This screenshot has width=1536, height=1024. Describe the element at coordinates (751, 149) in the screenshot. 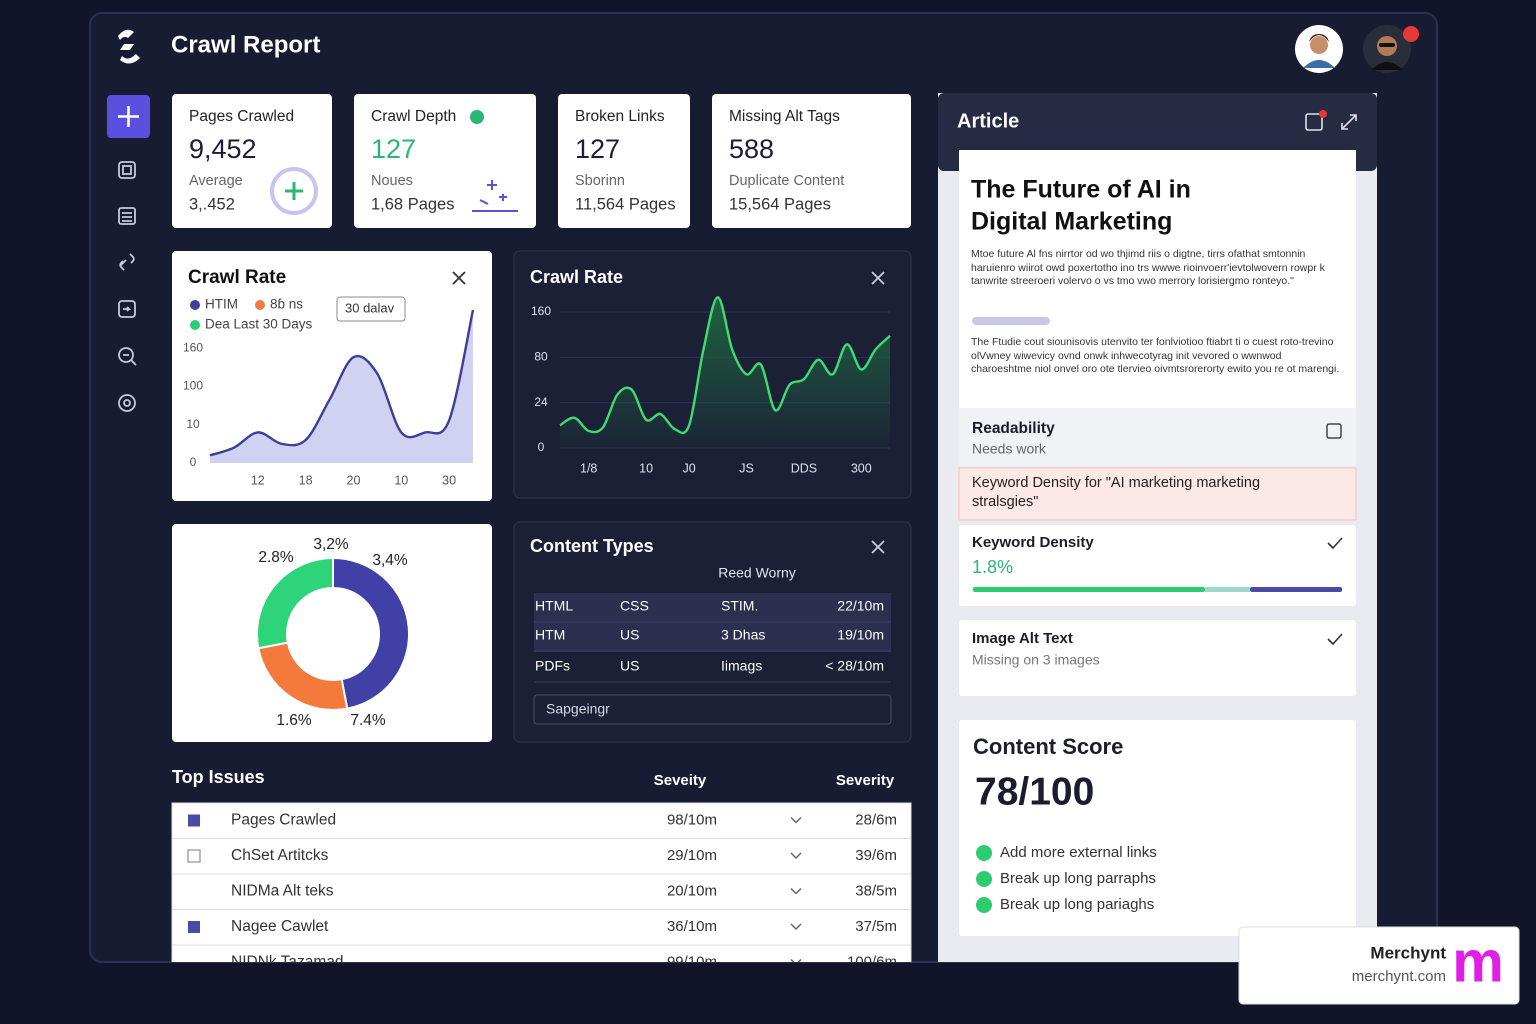

I see `stat-value: 588` at that location.